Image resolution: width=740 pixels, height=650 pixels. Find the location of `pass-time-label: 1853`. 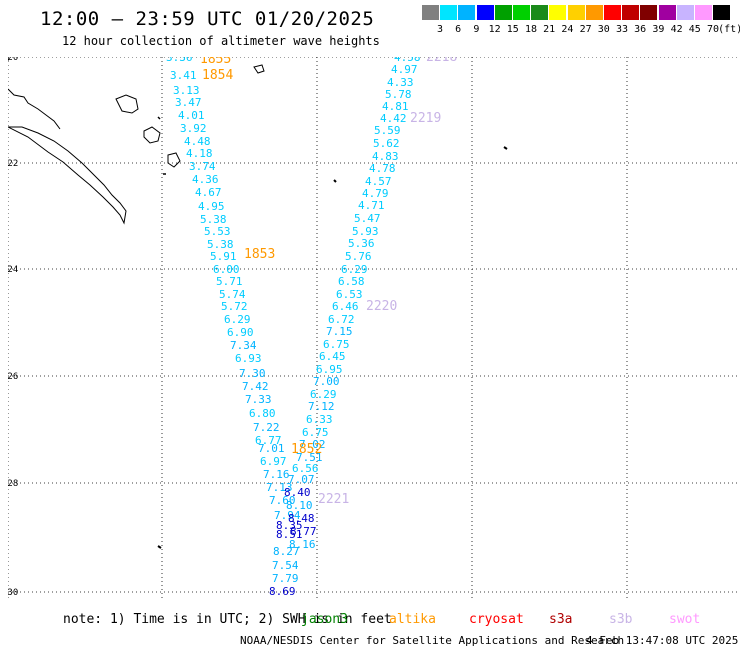

pass-time-label: 1853 is located at coordinates (259, 254).